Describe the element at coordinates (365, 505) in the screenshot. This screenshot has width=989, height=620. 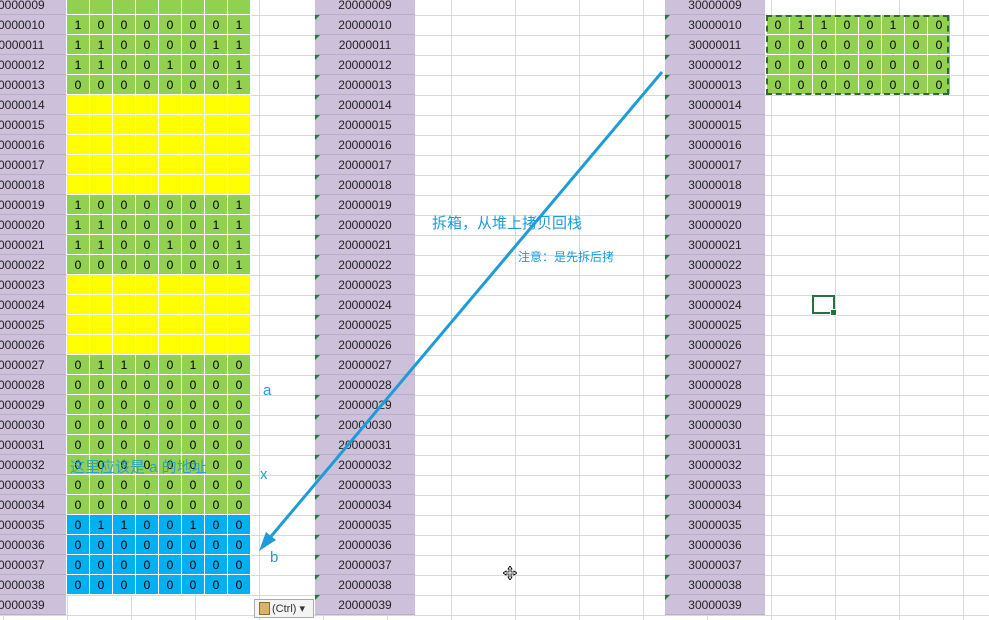
I see `address-cell: 20000034` at that location.